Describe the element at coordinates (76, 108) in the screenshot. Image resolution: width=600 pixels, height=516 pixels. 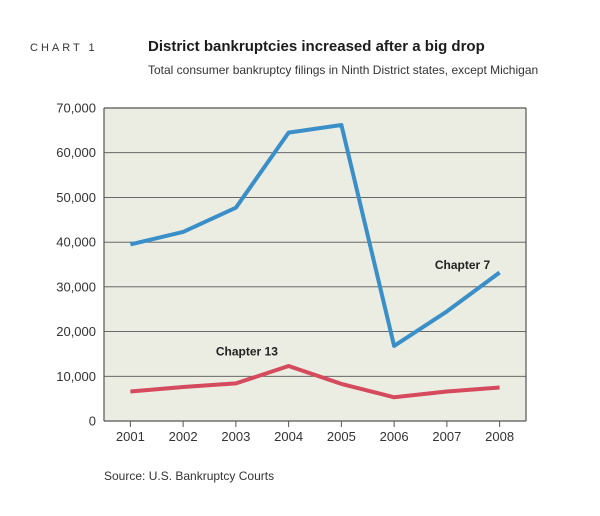
I see `y-tick-label: 70,000` at that location.